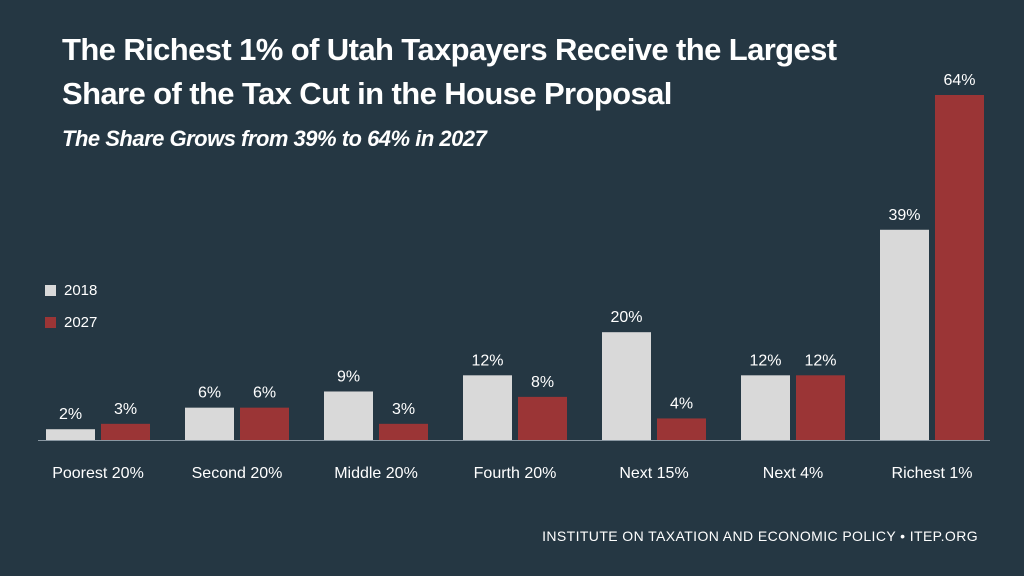 Image resolution: width=1024 pixels, height=576 pixels. What do you see at coordinates (81, 290) in the screenshot?
I see `legend-label-2018: 2018` at bounding box center [81, 290].